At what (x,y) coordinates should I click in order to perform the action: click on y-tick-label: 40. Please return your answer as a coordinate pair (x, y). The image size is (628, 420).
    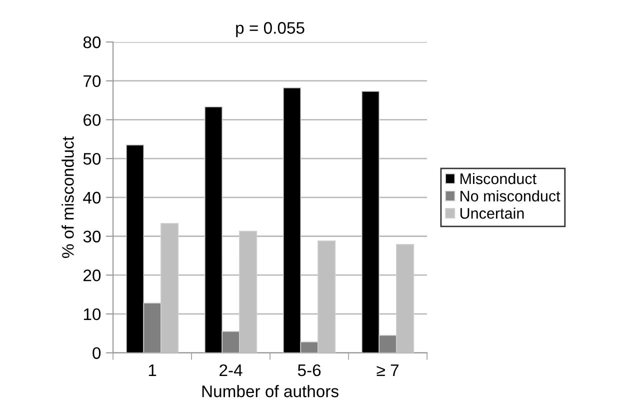
    Looking at the image, I should click on (92, 198).